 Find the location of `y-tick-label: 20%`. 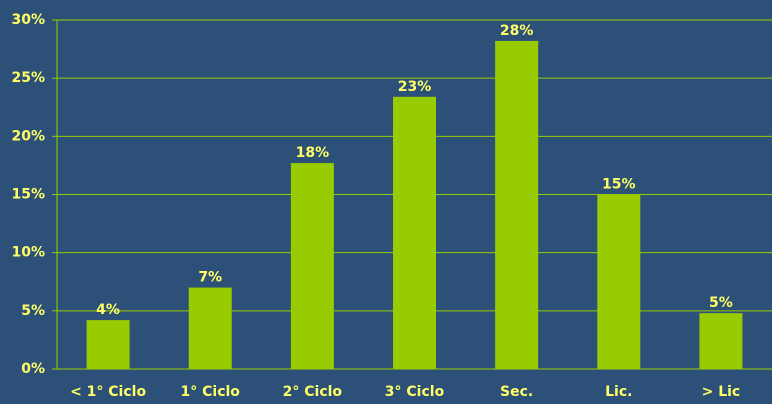

y-tick-label: 20% is located at coordinates (28, 136).